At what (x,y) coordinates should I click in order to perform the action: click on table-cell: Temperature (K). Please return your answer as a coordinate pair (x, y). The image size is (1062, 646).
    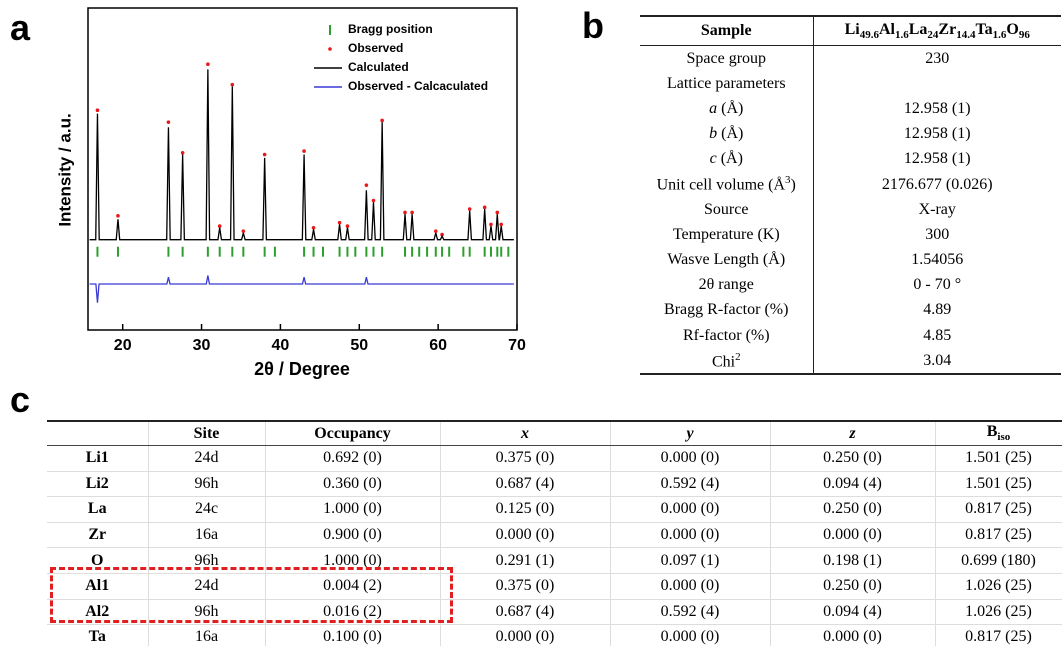
    Looking at the image, I should click on (727, 235).